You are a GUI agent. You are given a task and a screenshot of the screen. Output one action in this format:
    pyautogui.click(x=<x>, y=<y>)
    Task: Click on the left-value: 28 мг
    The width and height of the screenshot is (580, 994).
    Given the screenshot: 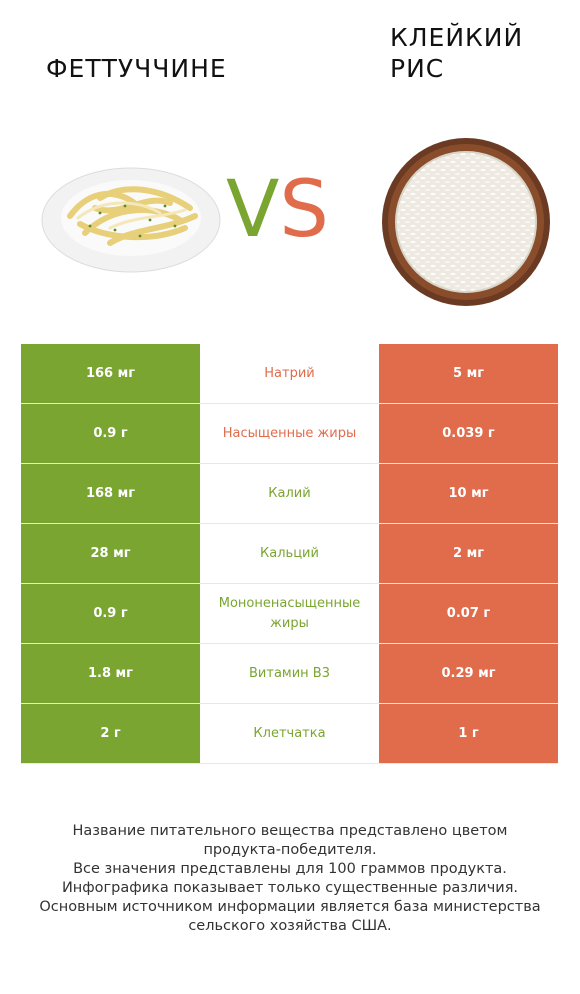 What is the action you would take?
    pyautogui.click(x=110, y=553)
    